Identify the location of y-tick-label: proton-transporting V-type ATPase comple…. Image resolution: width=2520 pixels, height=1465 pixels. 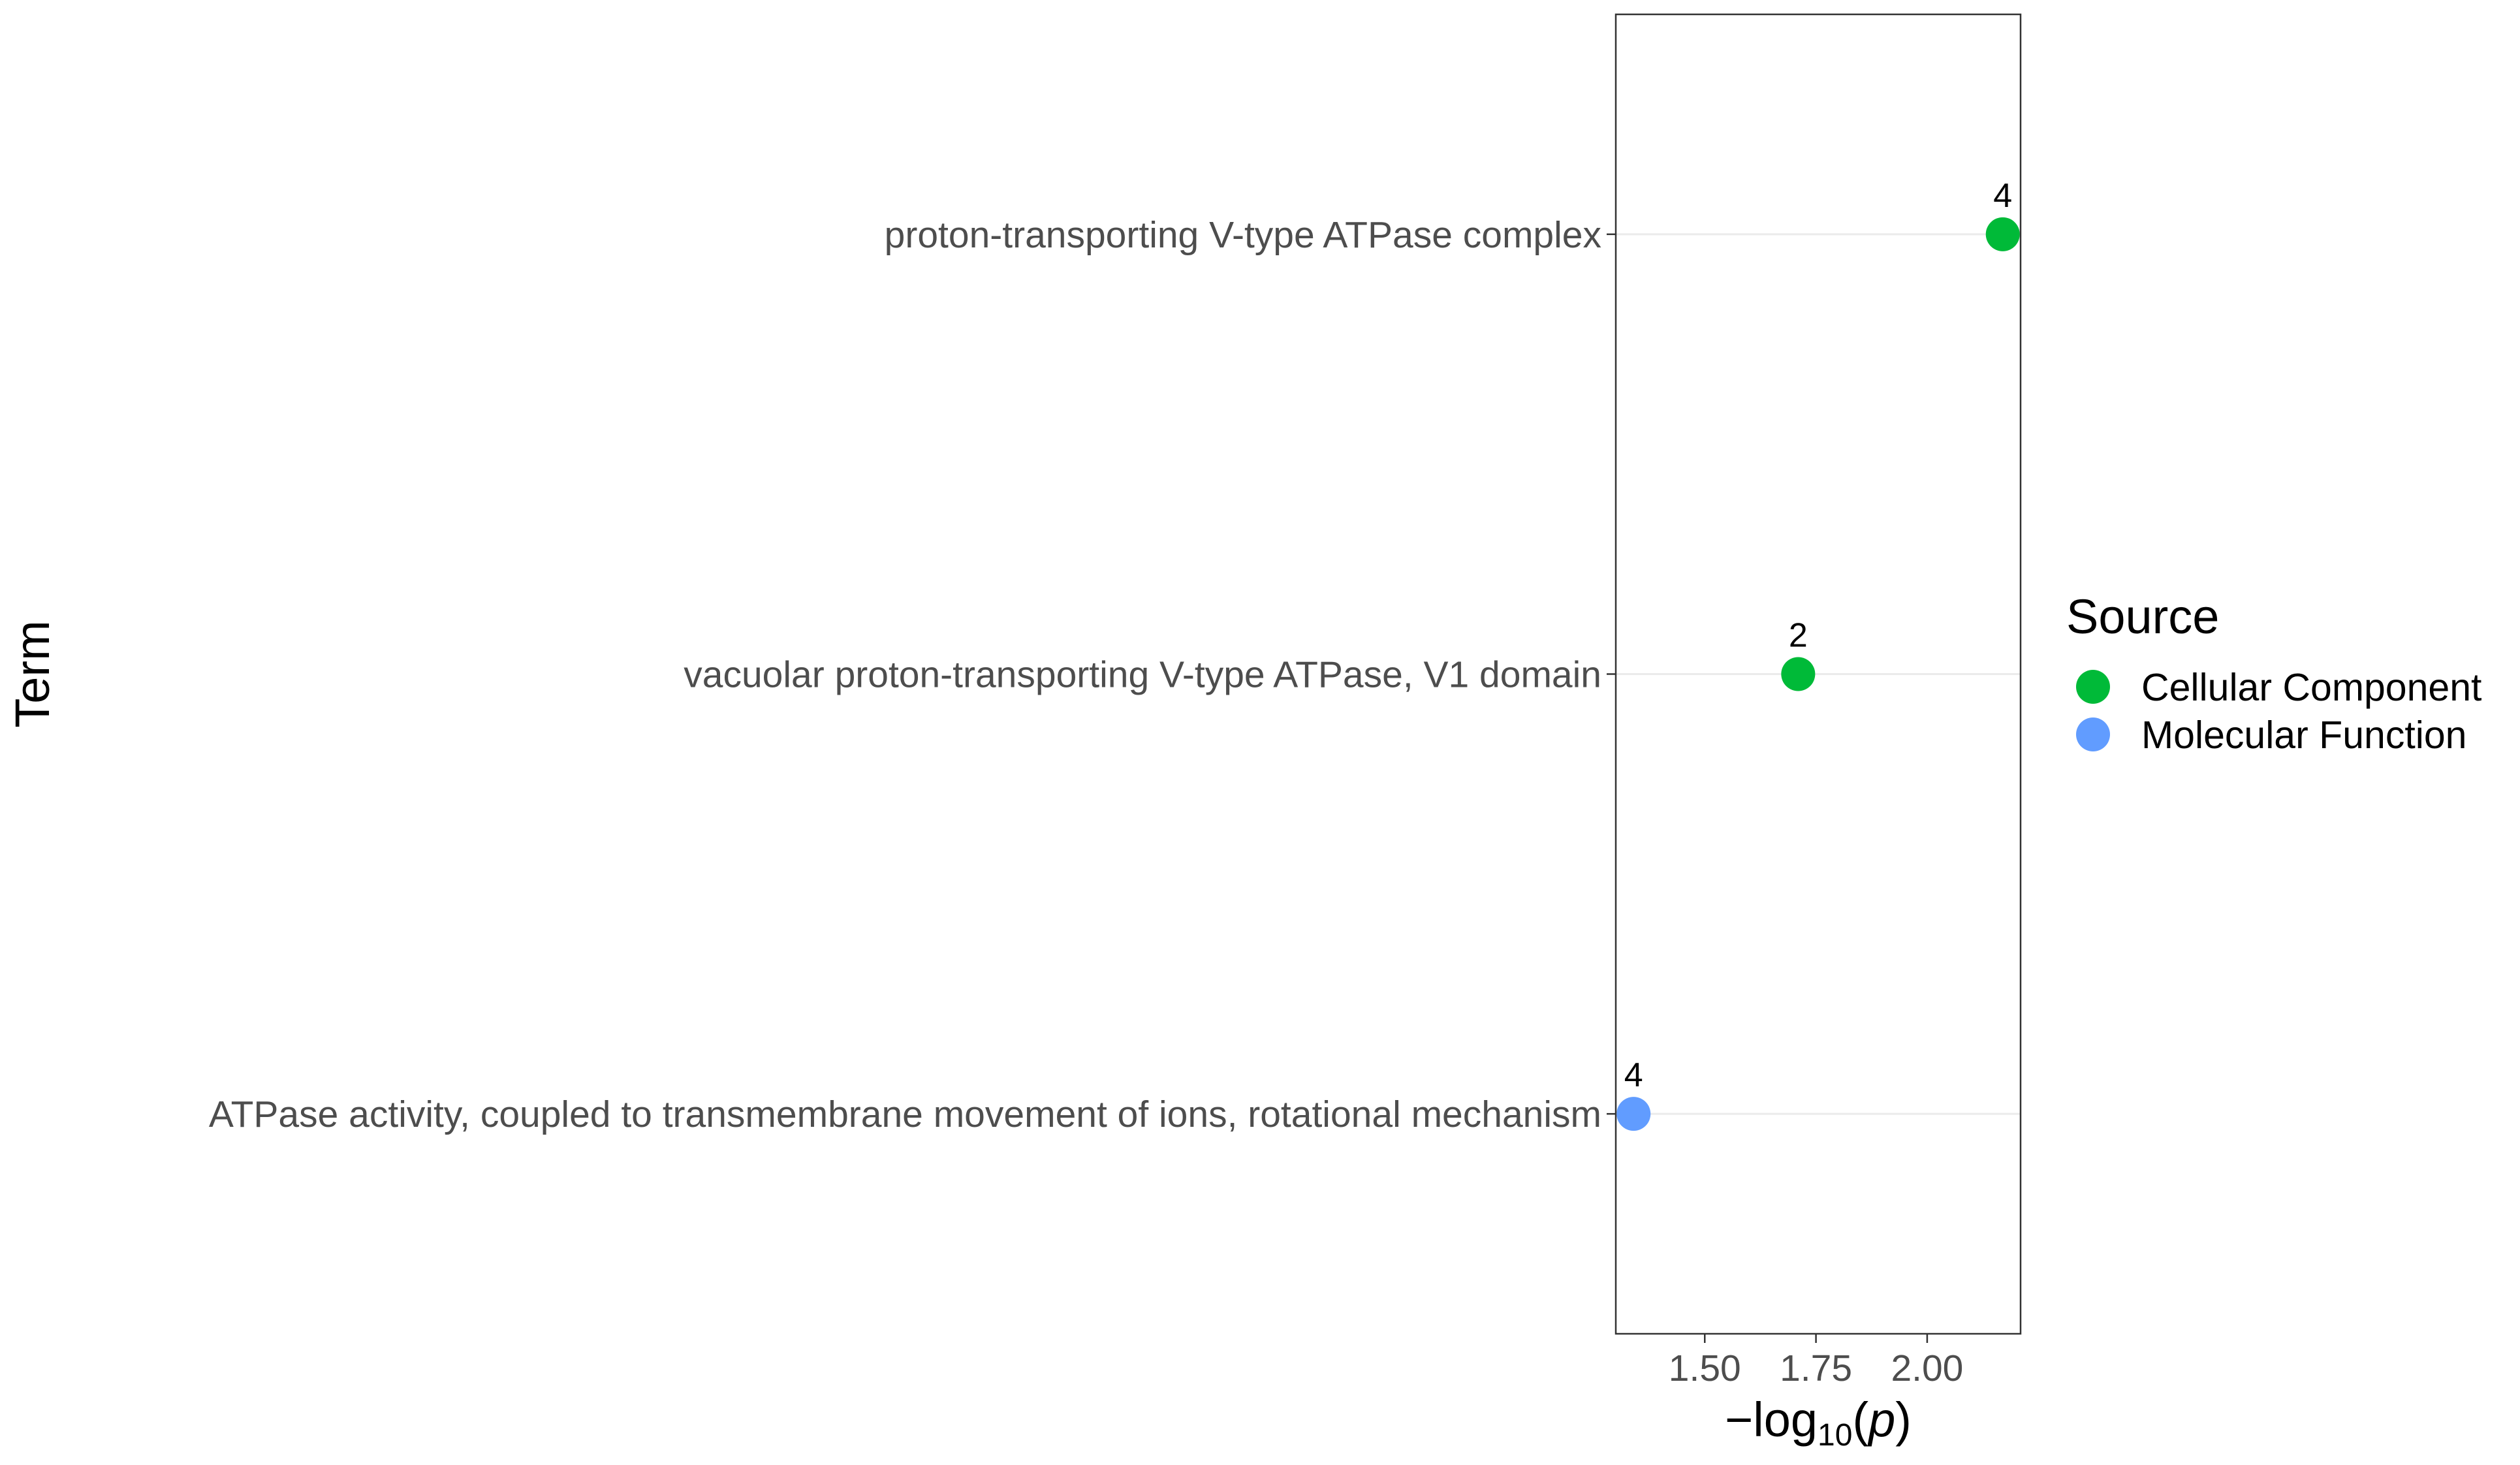
(1243, 235).